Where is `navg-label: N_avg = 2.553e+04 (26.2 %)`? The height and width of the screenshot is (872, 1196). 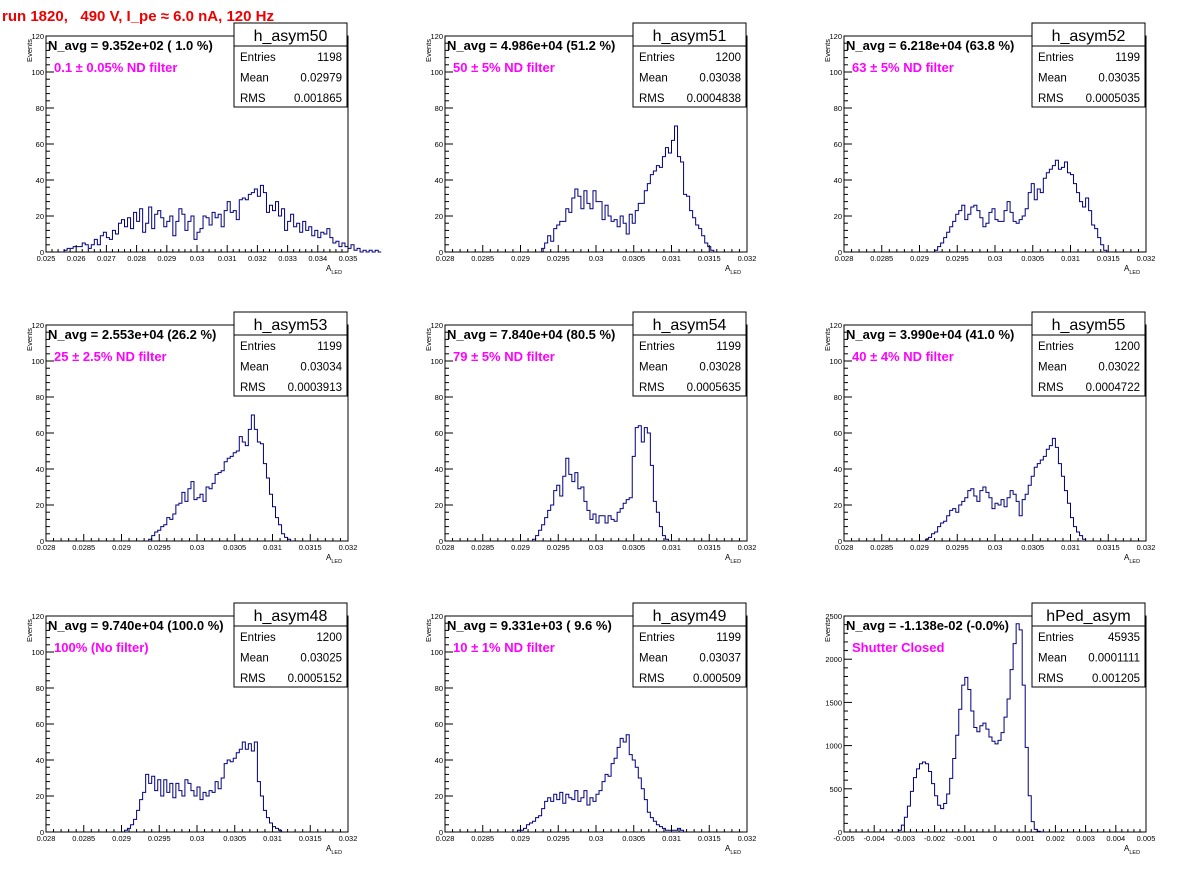
navg-label: N_avg = 2.553e+04 (26.2 %) is located at coordinates (132, 334).